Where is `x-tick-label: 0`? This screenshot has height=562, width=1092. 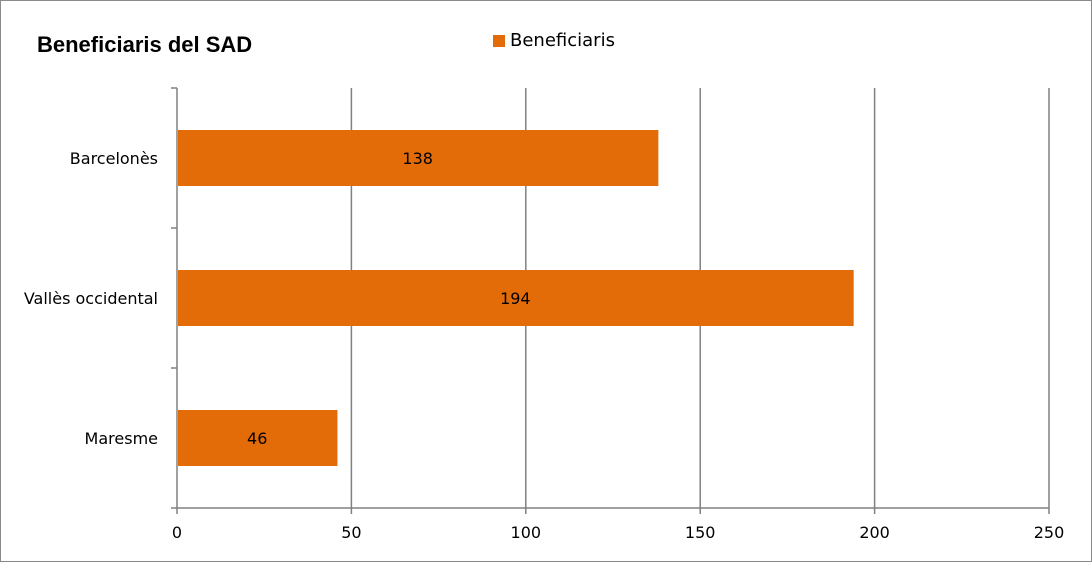
x-tick-label: 0 is located at coordinates (177, 532).